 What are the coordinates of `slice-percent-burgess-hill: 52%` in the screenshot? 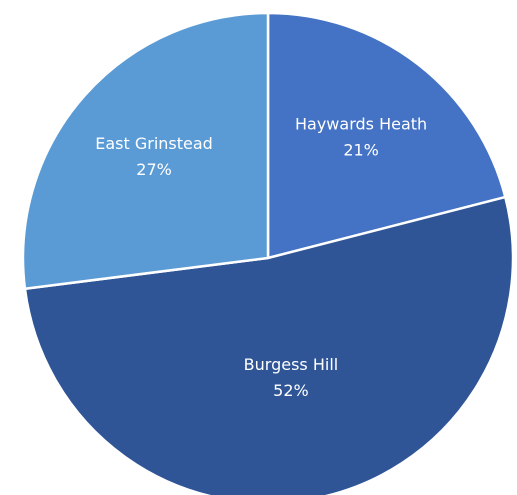 It's located at (291, 390).